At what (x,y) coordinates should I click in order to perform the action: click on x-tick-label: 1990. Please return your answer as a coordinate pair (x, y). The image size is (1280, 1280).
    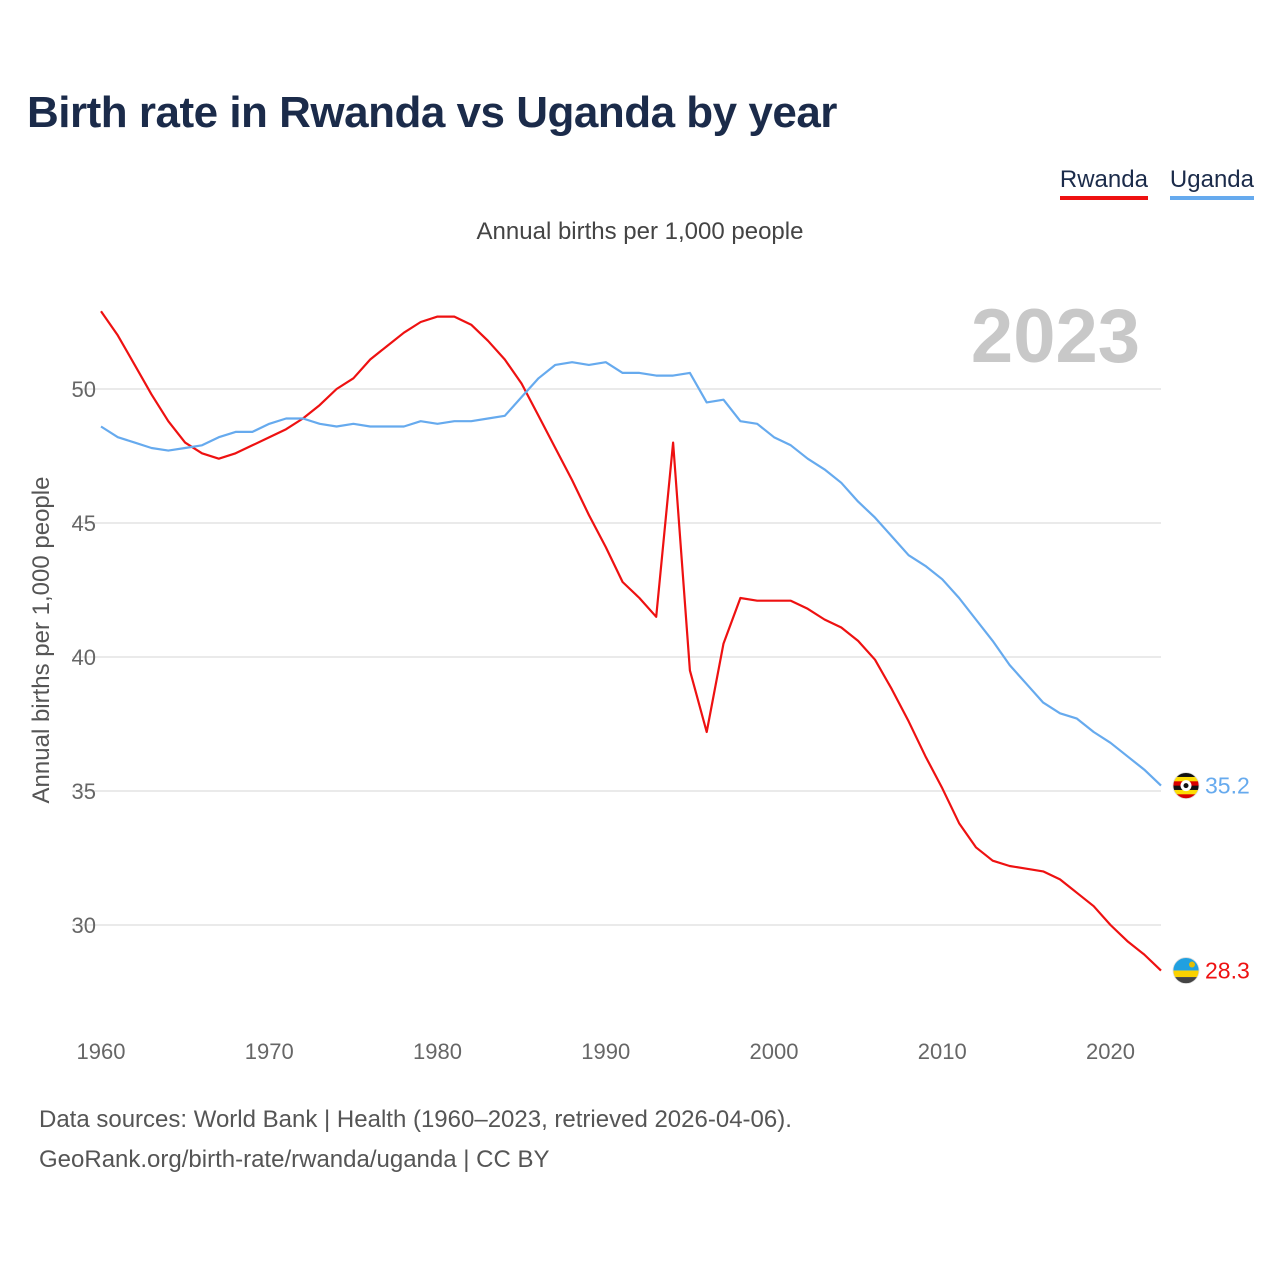
    Looking at the image, I should click on (605, 1051).